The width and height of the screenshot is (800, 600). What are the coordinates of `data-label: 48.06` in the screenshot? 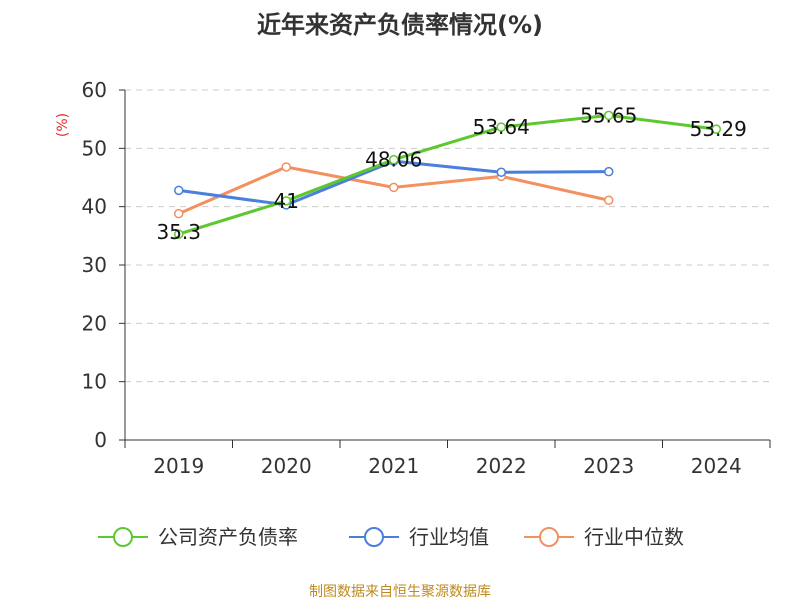 It's located at (393, 160).